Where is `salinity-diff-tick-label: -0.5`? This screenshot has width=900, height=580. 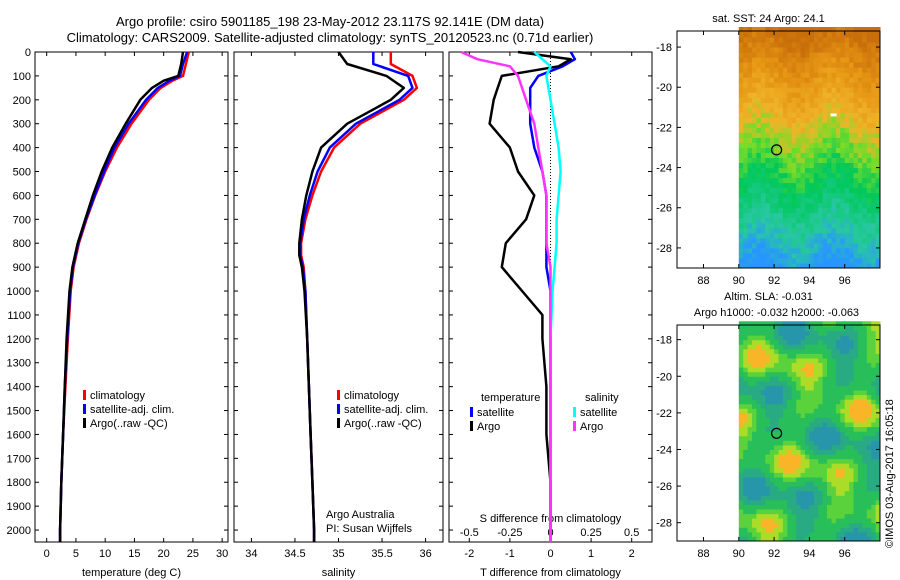
salinity-diff-tick-label: -0.5 is located at coordinates (469, 533).